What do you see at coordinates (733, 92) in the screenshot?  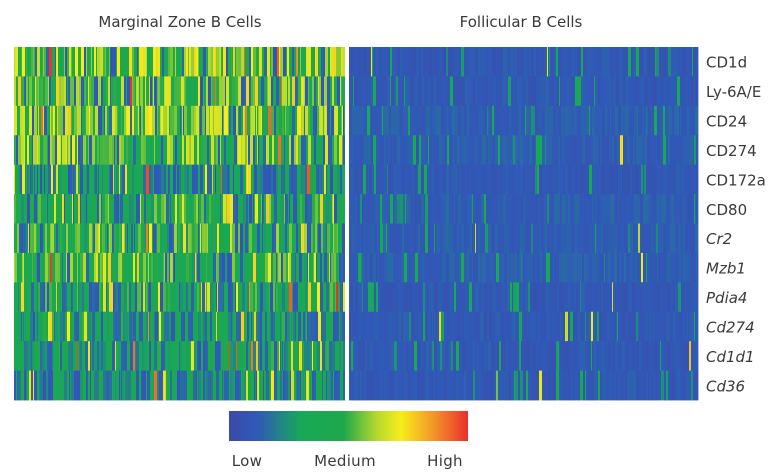 I see `row-label: Ly-6A/E` at bounding box center [733, 92].